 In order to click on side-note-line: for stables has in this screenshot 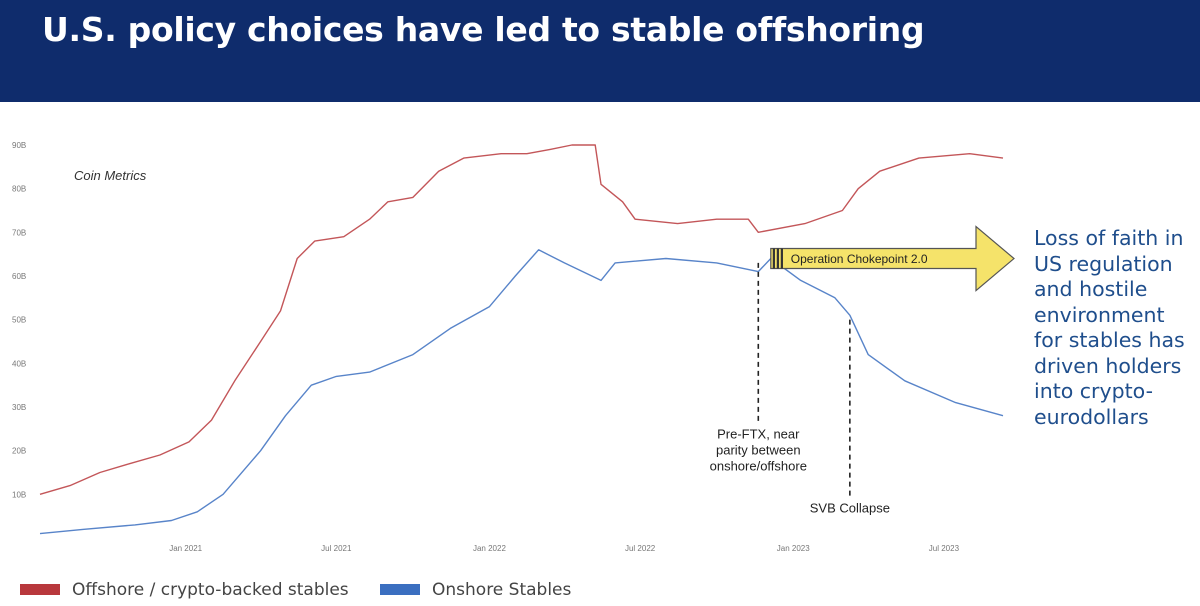, I will do `click(1109, 340)`.